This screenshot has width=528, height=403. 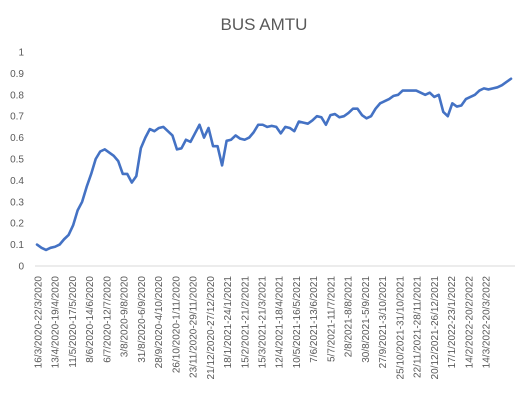 I want to click on x-tick-label: 14/2/2022-20/2/2022, so click(x=469, y=322).